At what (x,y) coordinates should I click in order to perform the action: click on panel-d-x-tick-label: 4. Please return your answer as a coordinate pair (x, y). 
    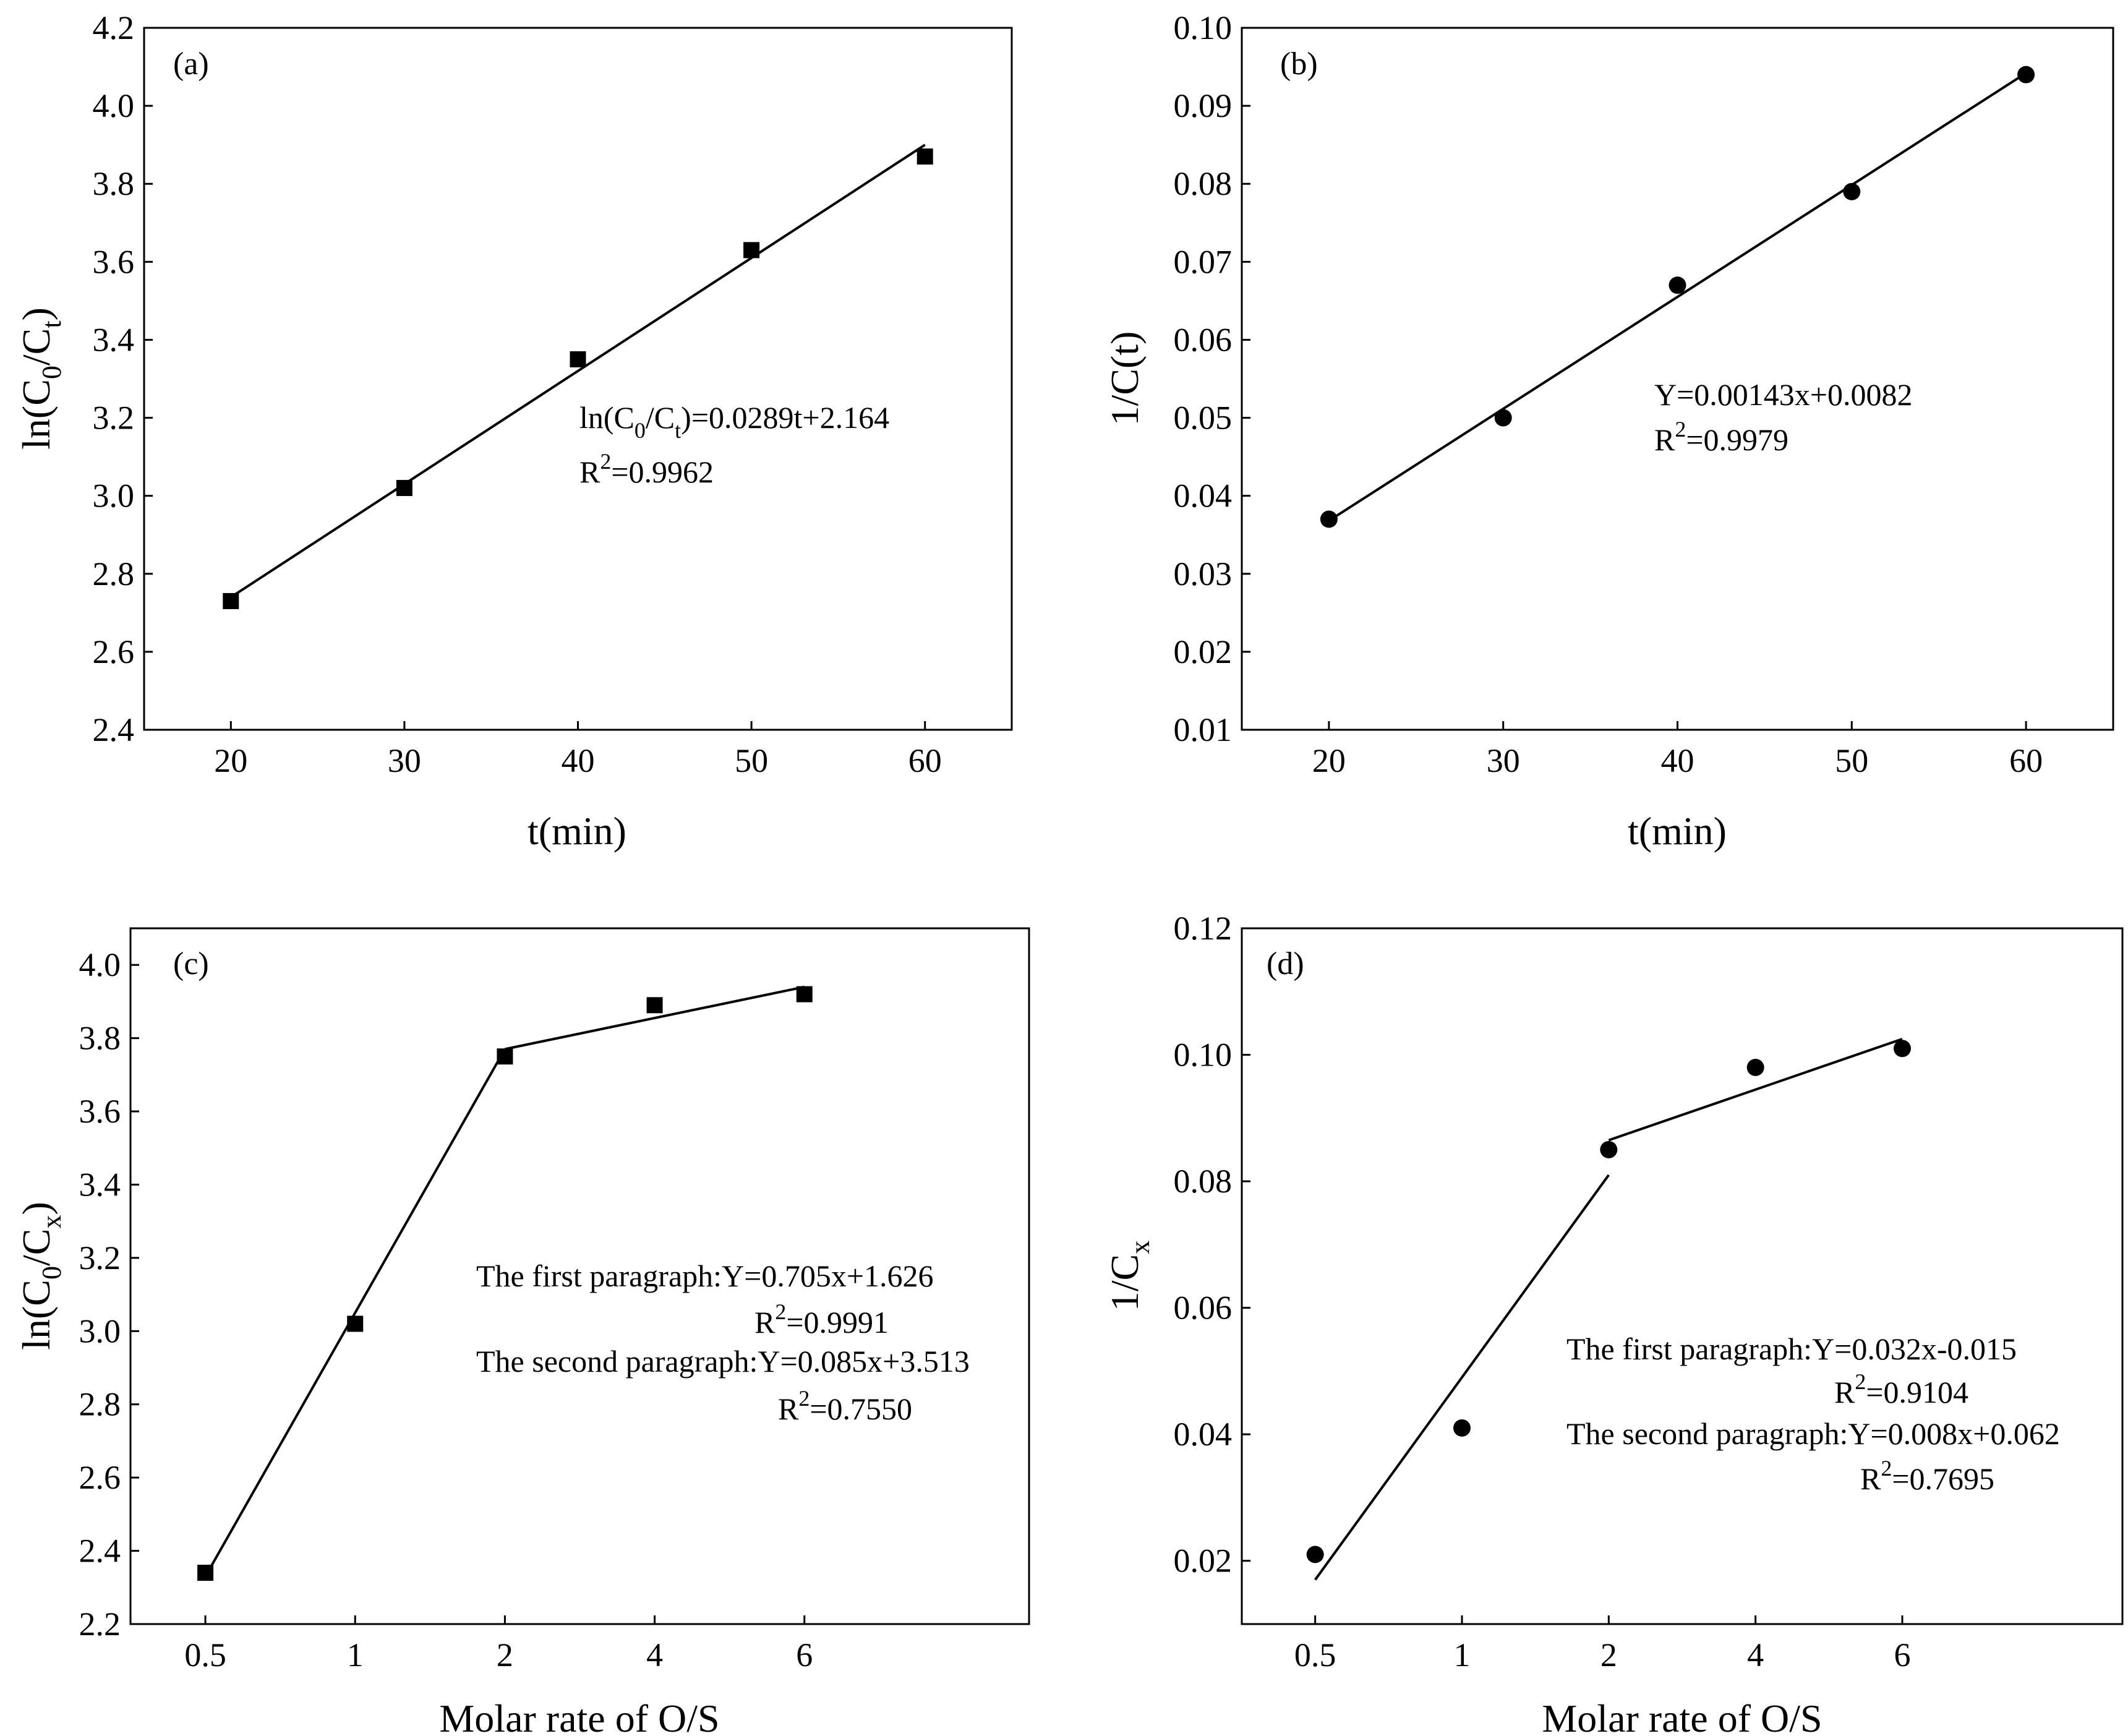
    Looking at the image, I should click on (1755, 1655).